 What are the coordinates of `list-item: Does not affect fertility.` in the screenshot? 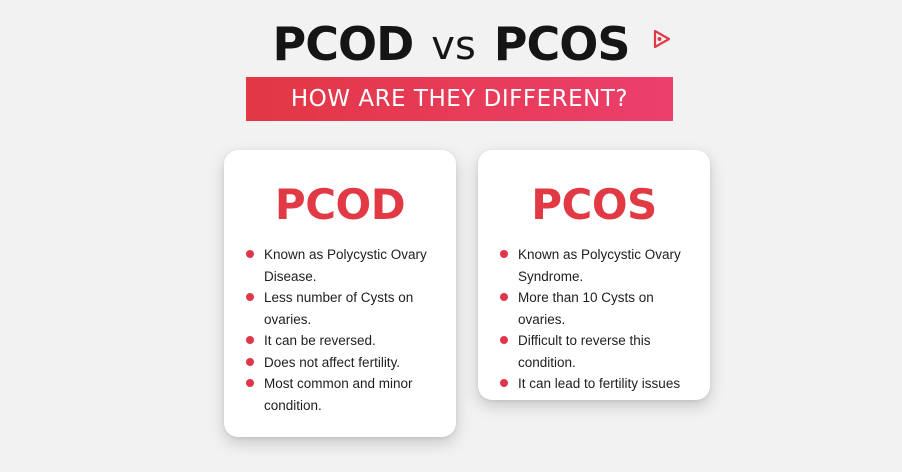 It's located at (346, 363).